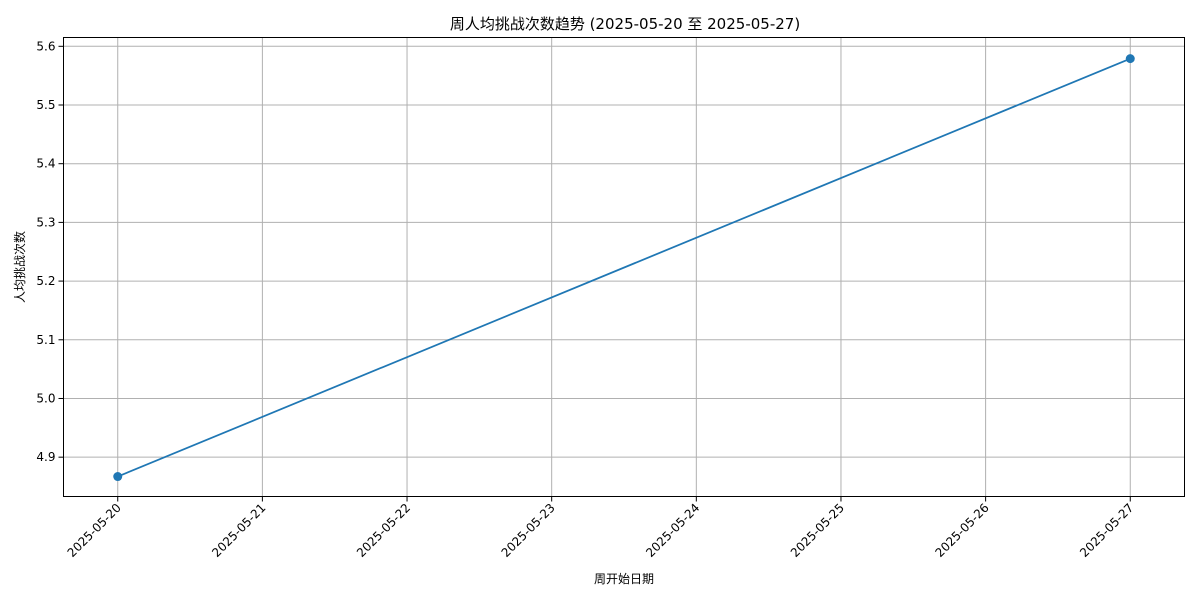 The image size is (1200, 604). I want to click on x-tick-label: 2025-05-21, so click(238, 530).